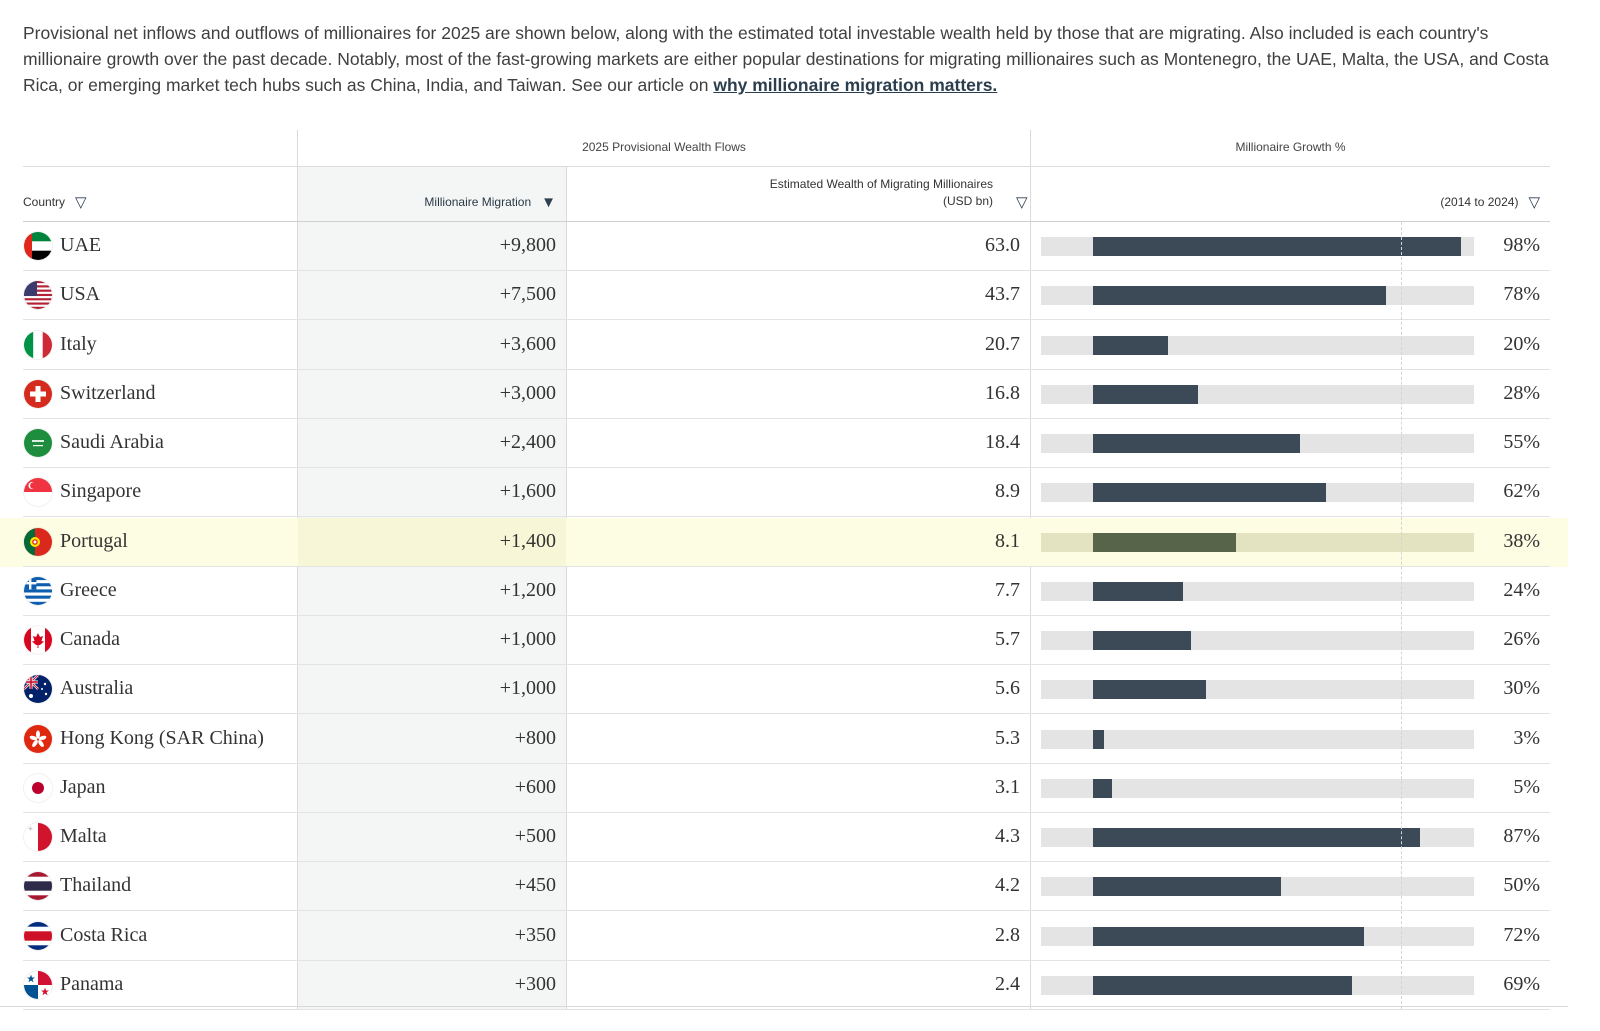 The width and height of the screenshot is (1600, 1031). I want to click on migration-value: +3,000, so click(527, 392).